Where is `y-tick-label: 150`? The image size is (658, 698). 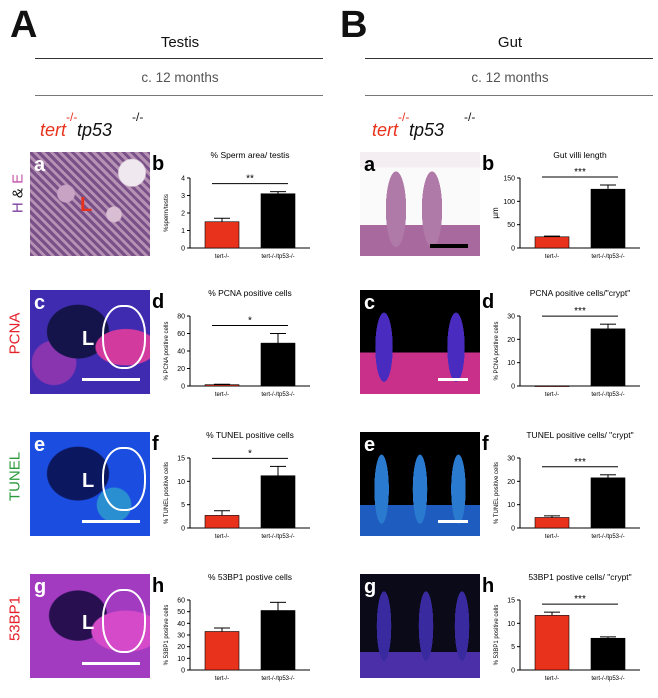 y-tick-label: 150 is located at coordinates (509, 179).